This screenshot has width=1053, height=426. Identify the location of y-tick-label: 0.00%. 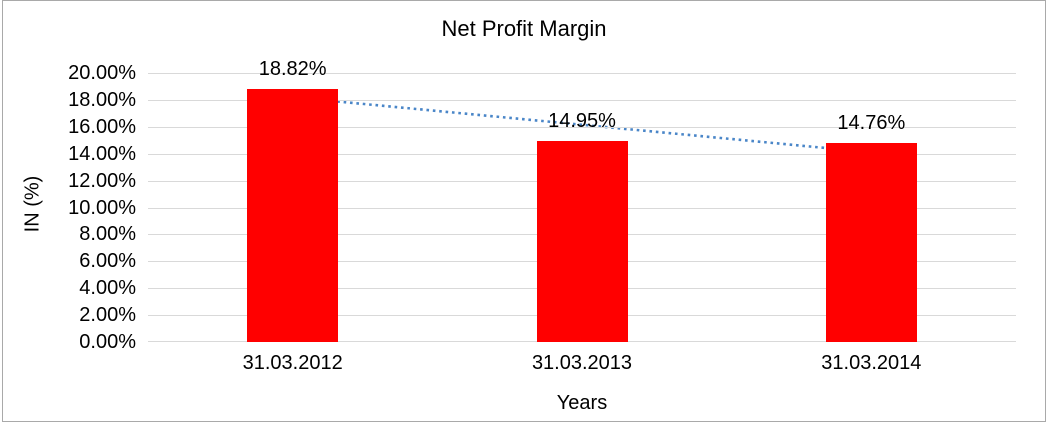
(107, 342).